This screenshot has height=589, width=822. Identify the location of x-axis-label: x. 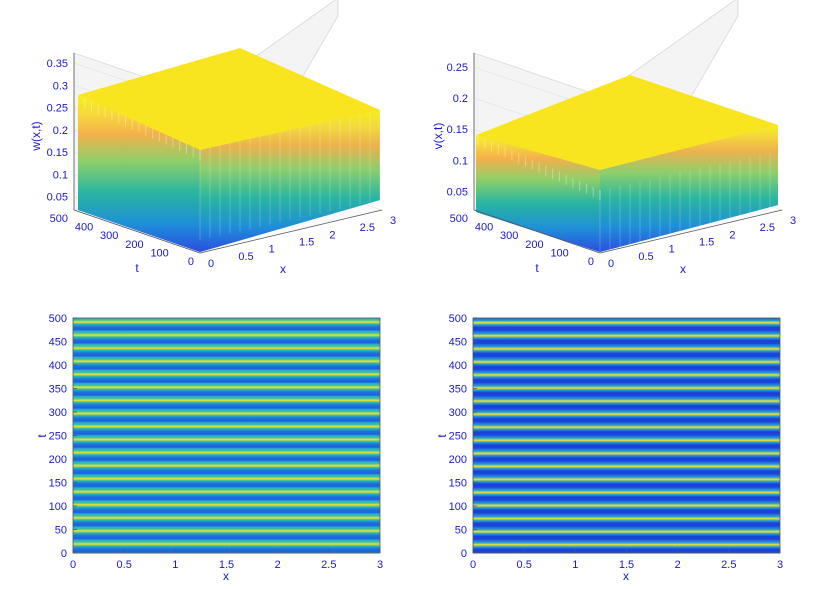
(226, 576).